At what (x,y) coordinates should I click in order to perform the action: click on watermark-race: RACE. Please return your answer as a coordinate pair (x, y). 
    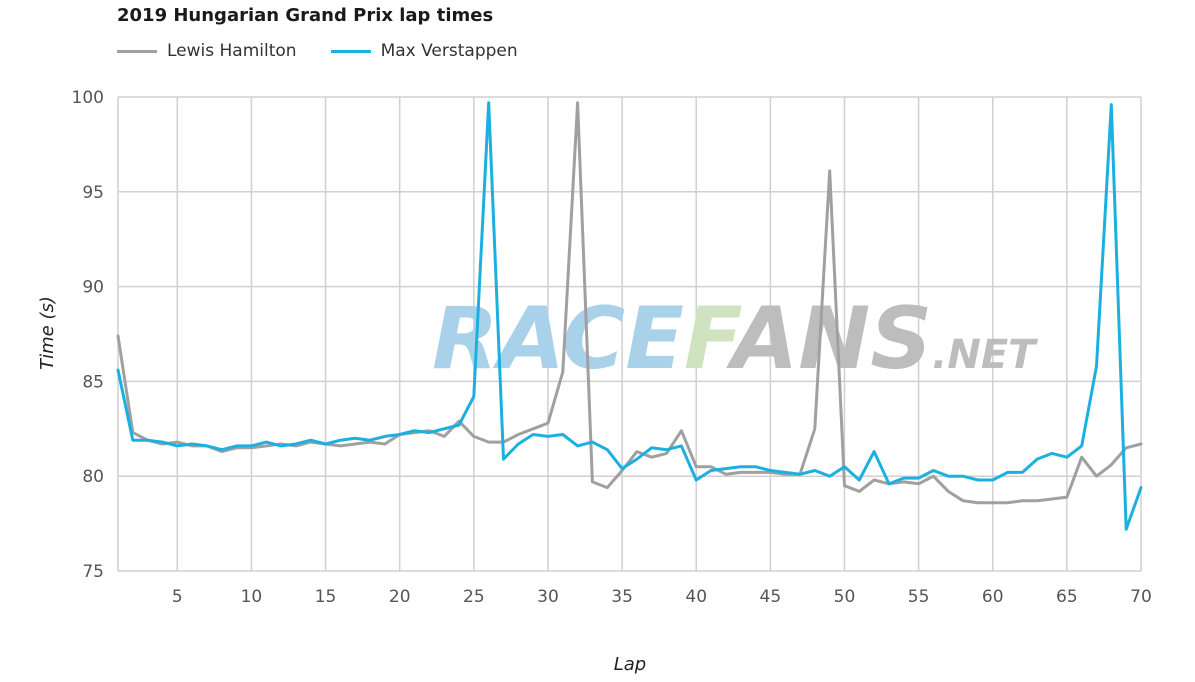
    Looking at the image, I should click on (558, 339).